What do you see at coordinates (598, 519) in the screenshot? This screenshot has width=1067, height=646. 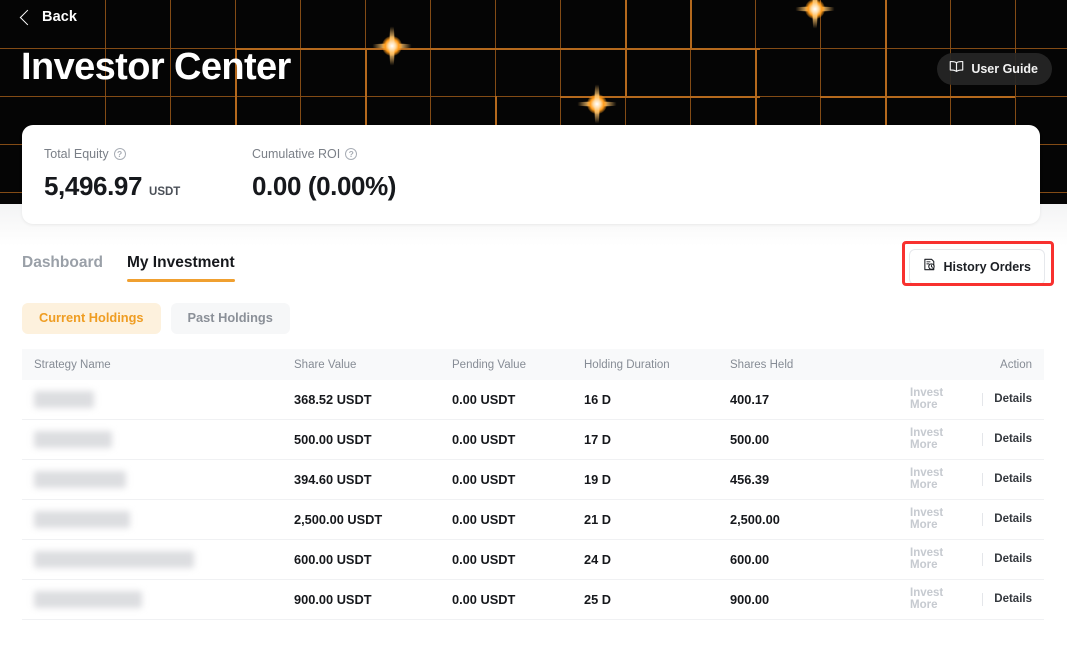 I see `cell-holding-duration: 21 D` at bounding box center [598, 519].